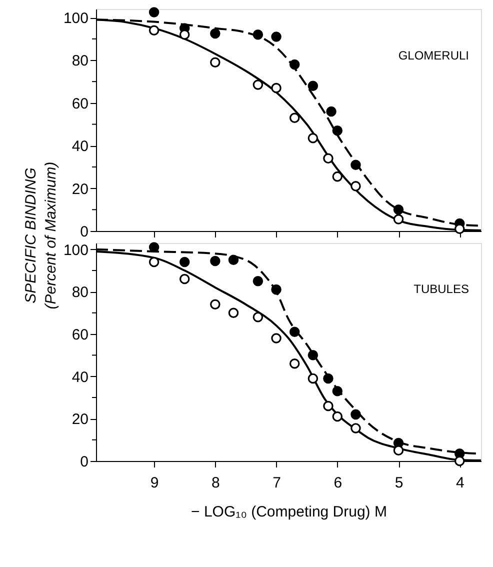 This screenshot has height=567, width=493. Describe the element at coordinates (154, 483) in the screenshot. I see `x-tick-label: 9` at that location.